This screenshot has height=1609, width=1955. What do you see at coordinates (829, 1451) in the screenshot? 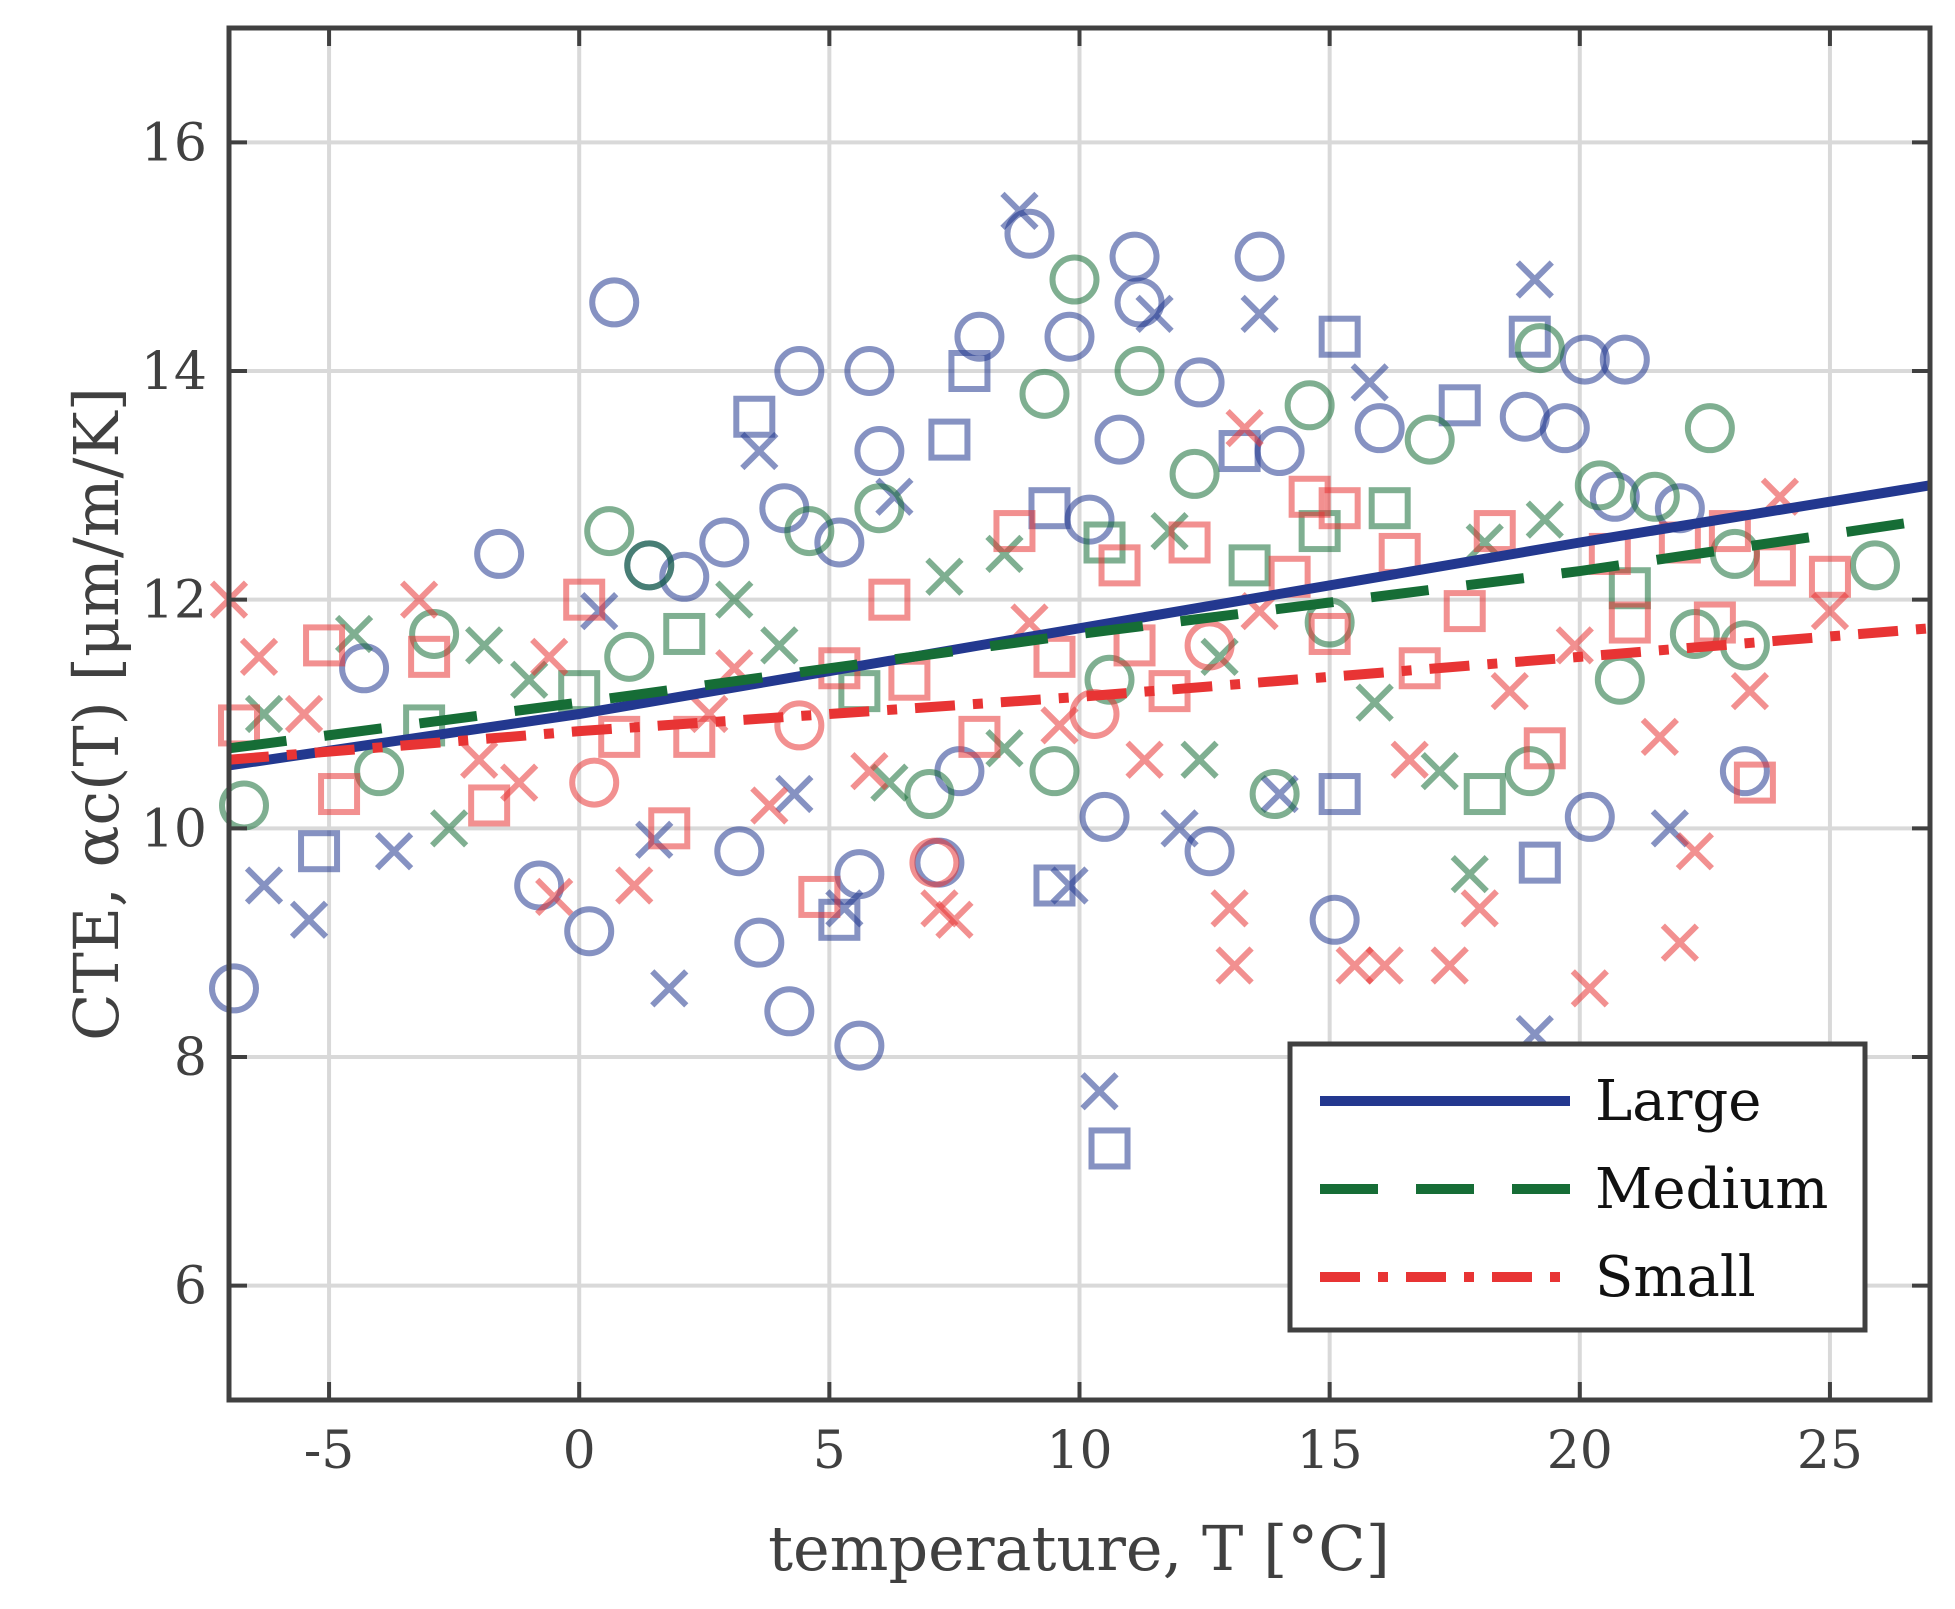
I see `x-tick-label: 5` at bounding box center [829, 1451].